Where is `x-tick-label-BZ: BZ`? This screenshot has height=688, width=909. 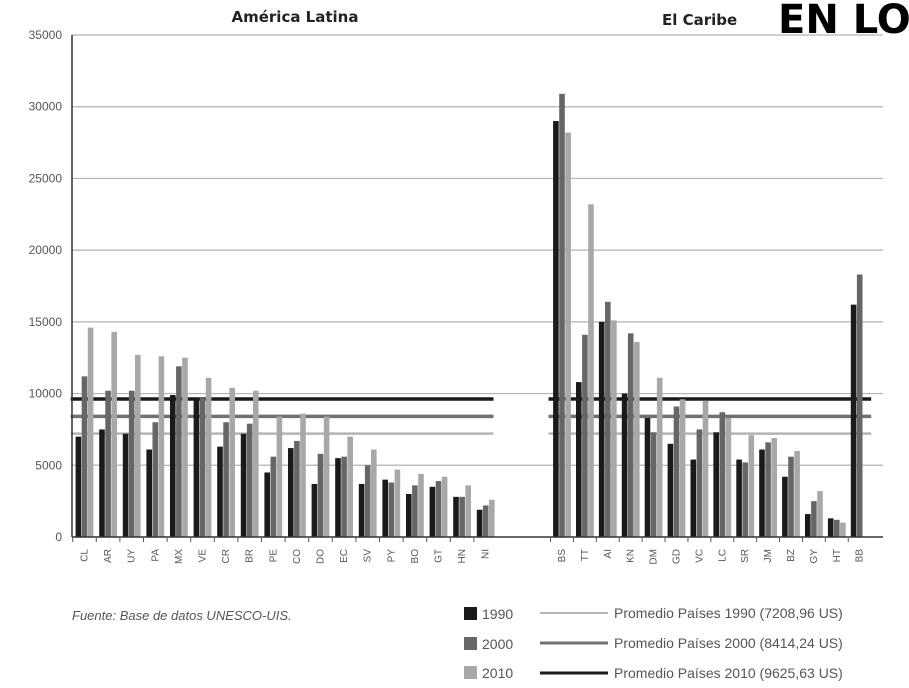 x-tick-label-BZ: BZ is located at coordinates (791, 555).